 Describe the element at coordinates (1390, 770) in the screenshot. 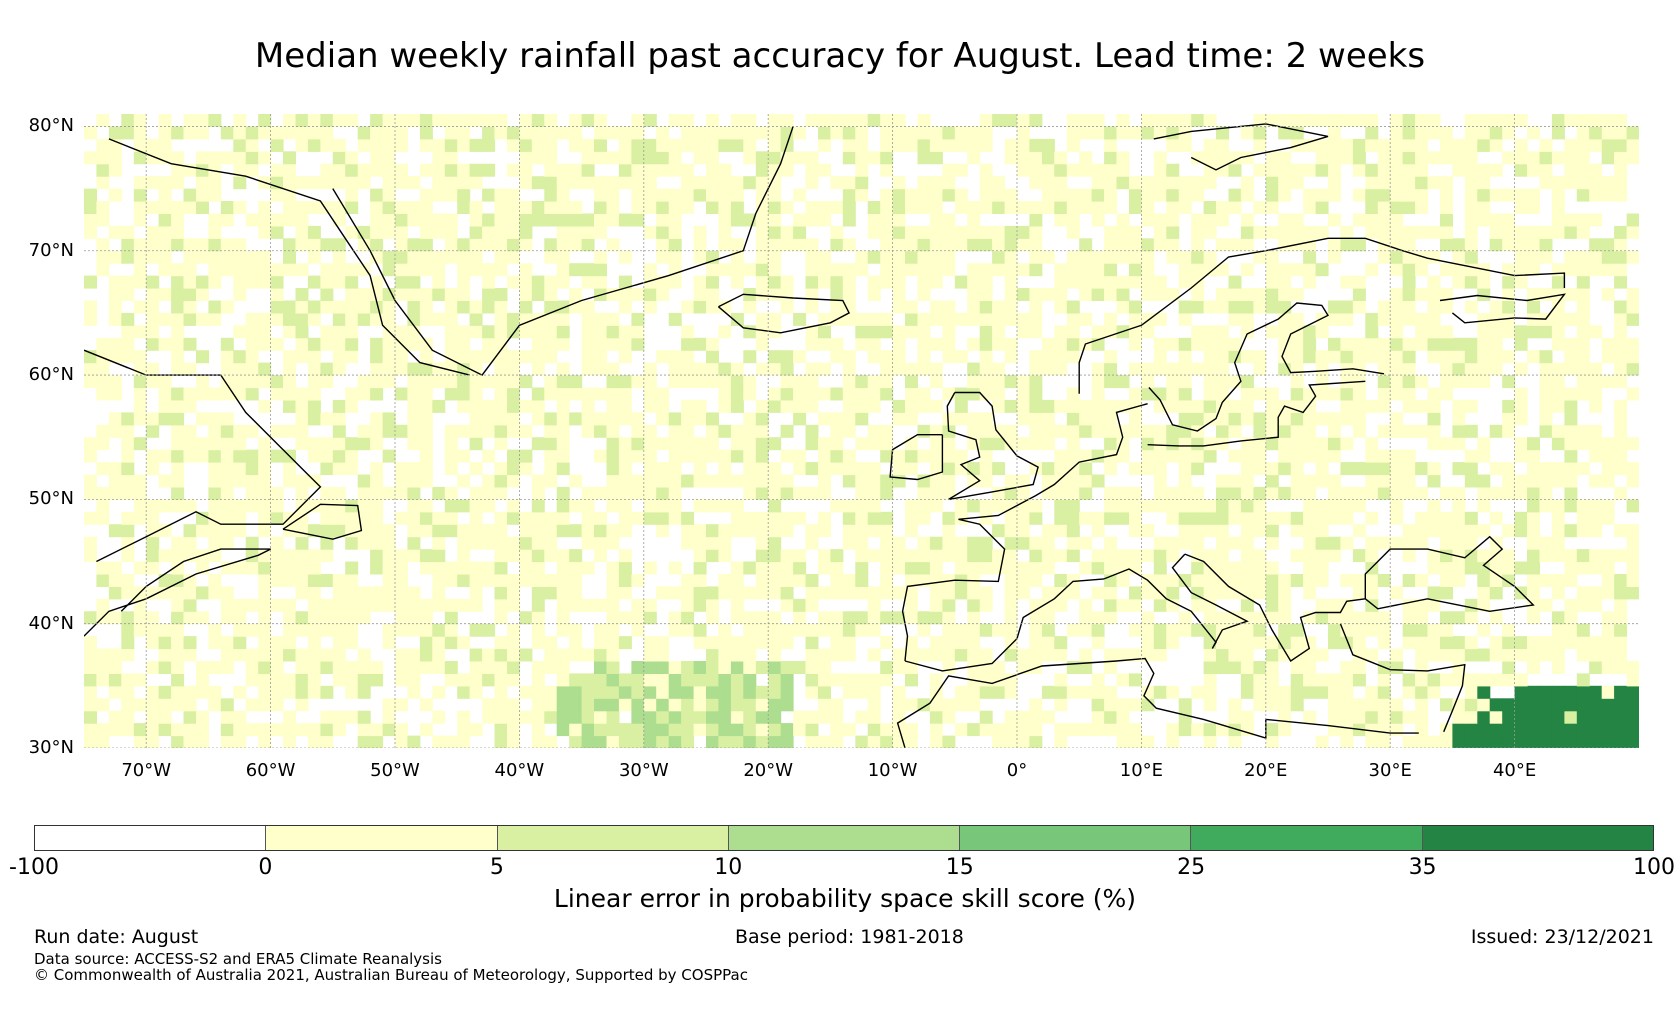

I see `longitude-label: 30°E` at that location.